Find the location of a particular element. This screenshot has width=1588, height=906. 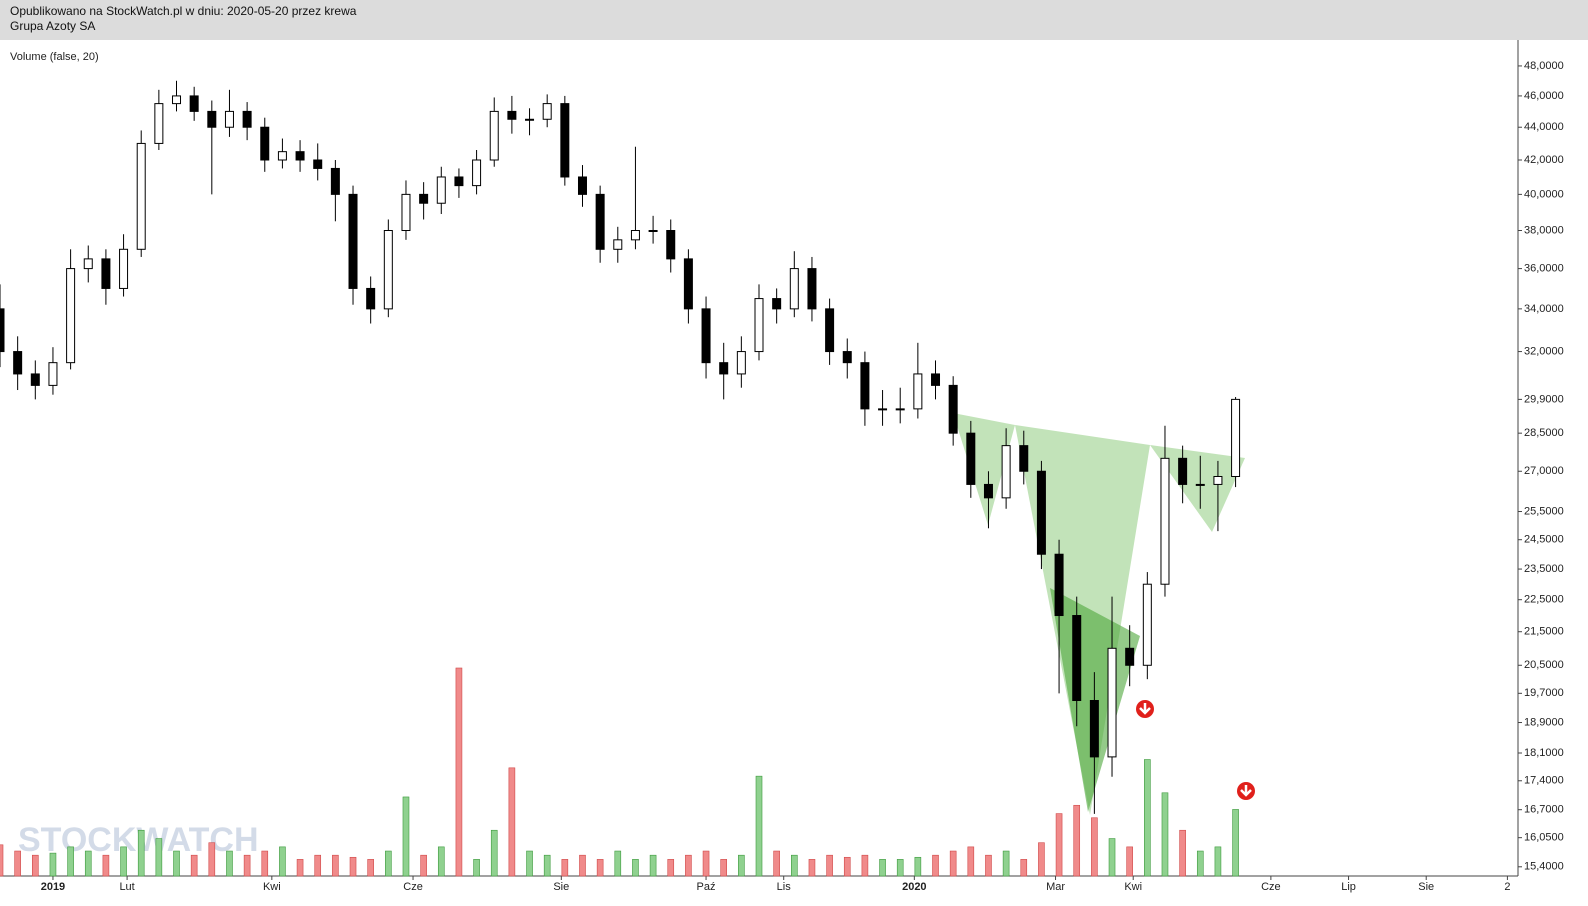

x-tick-label: Paź is located at coordinates (706, 887).